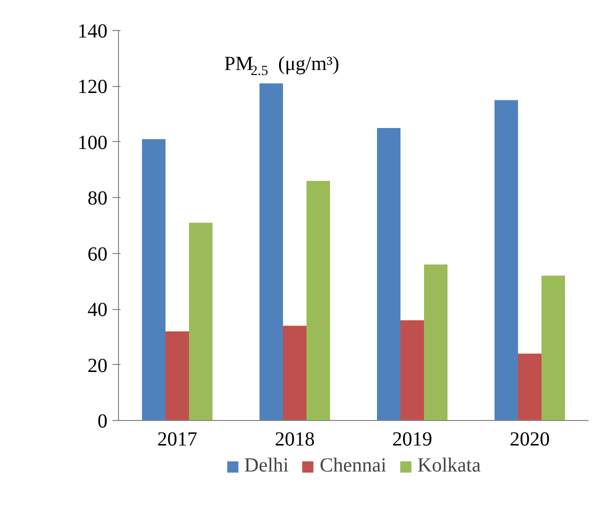 The height and width of the screenshot is (521, 603). I want to click on y-tick-label: 140, so click(93, 31).